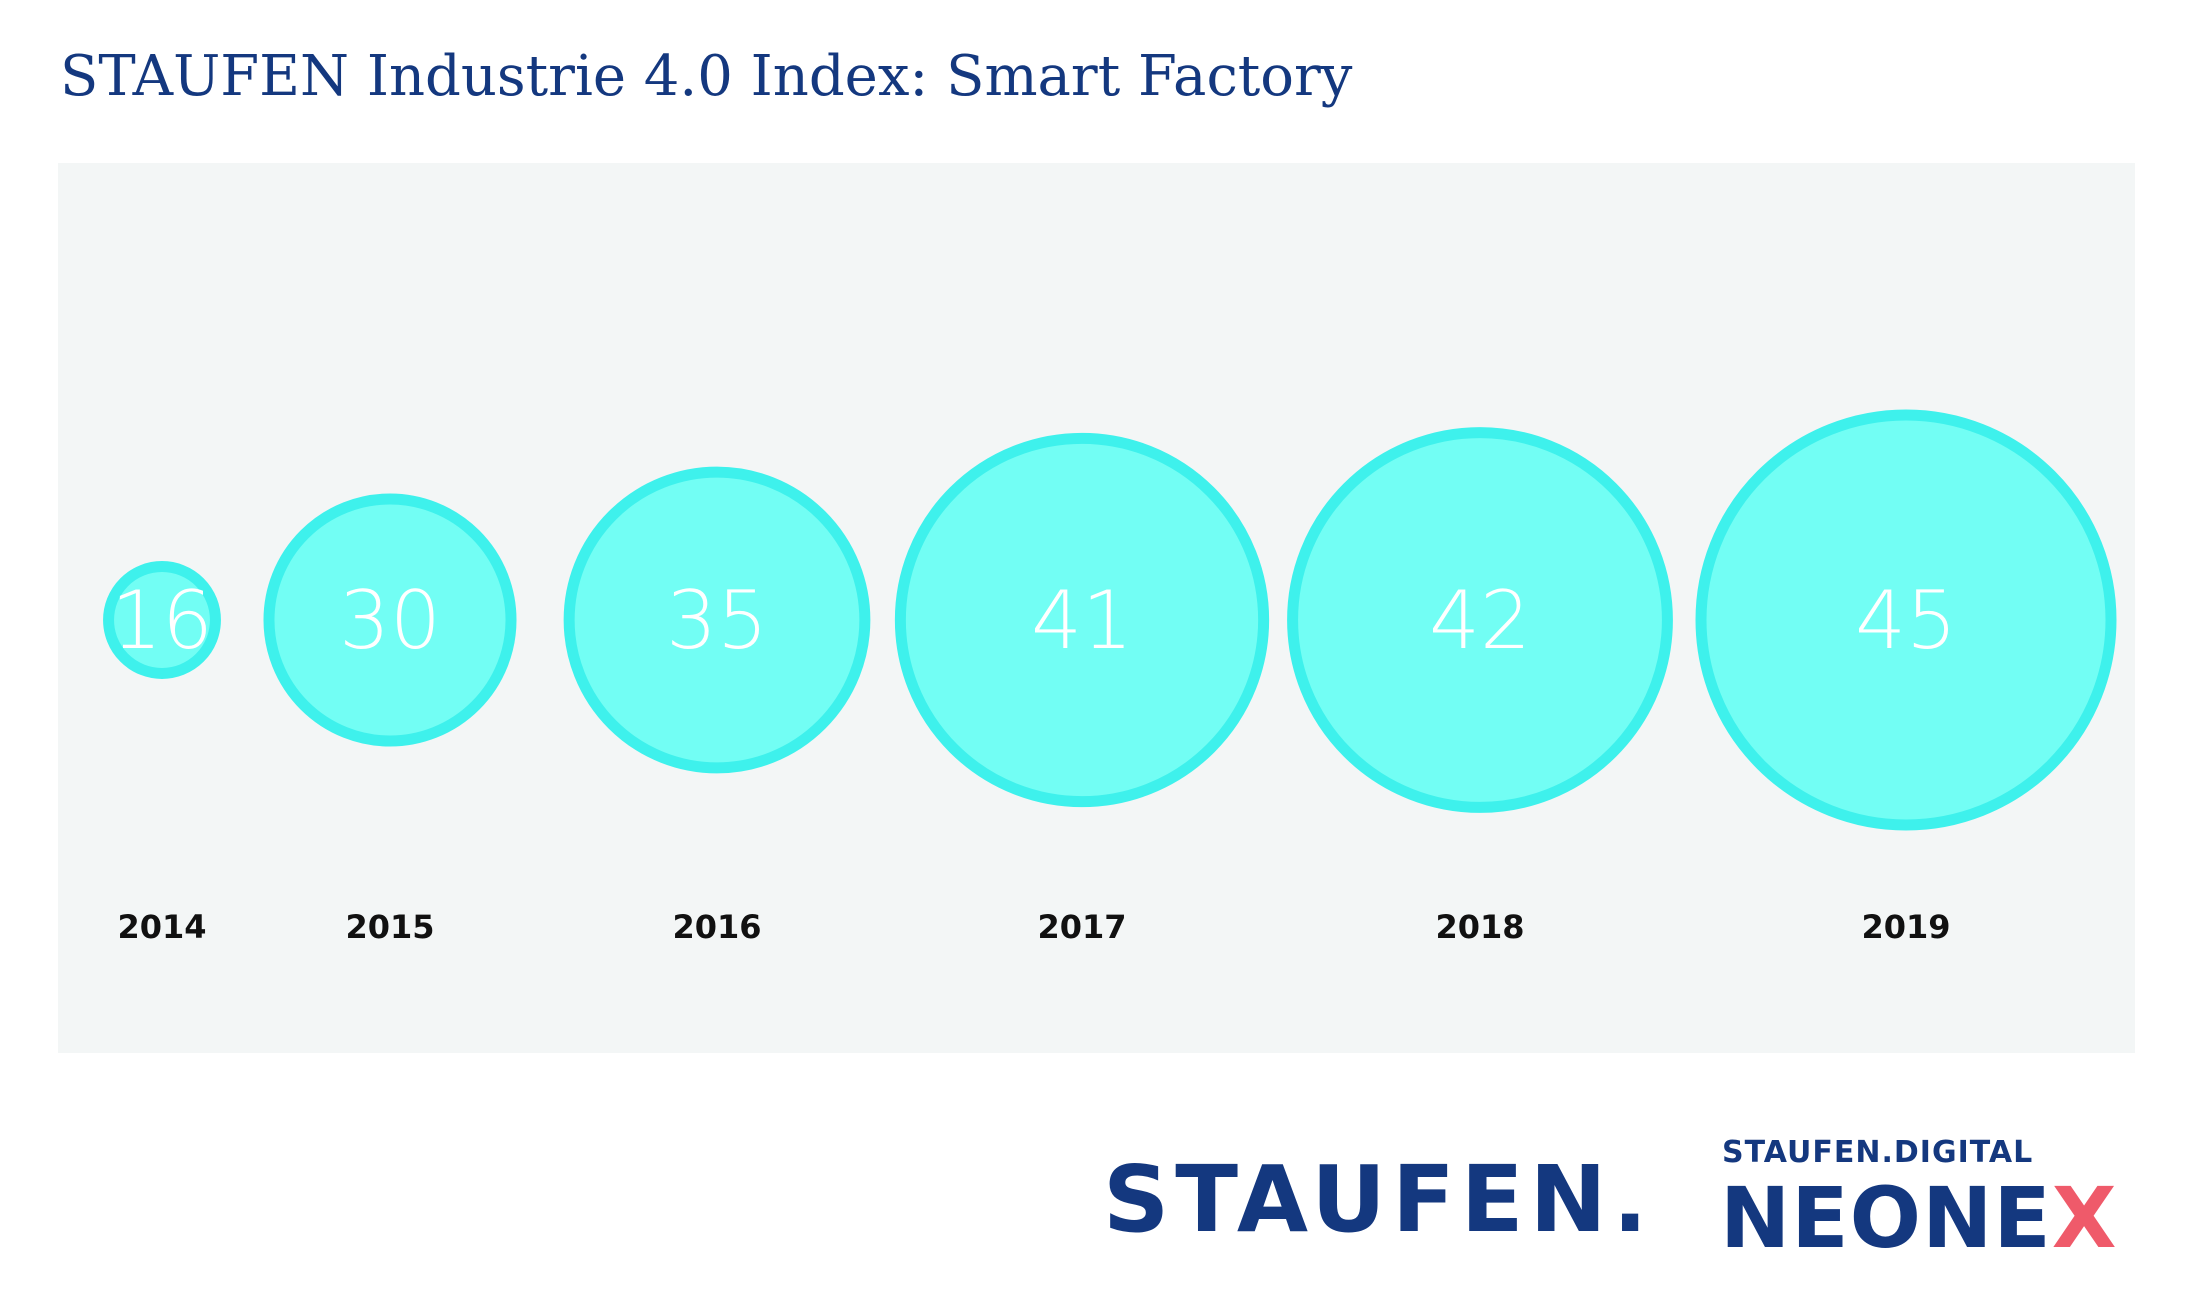 The width and height of the screenshot is (2185, 1299). I want to click on bubble-2018, so click(1480, 620).